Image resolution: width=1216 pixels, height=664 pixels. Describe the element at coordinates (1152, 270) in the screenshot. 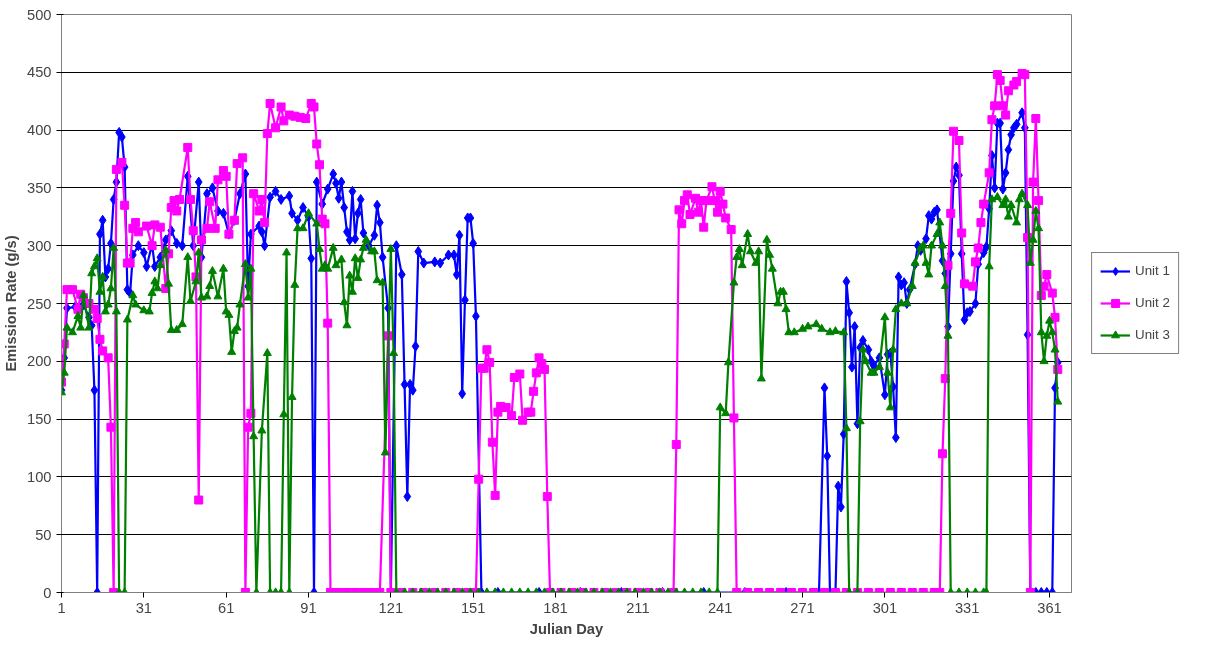

I see `legend-label: Unit 1` at that location.